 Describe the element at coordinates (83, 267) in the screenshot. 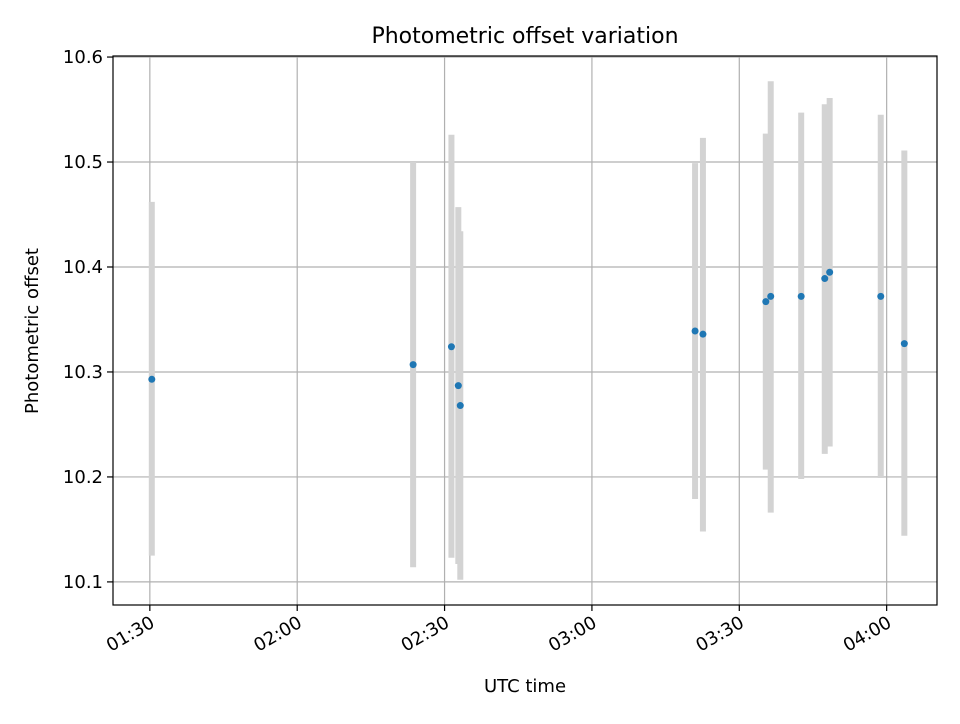

I see `y-tick-label: 10.4` at that location.